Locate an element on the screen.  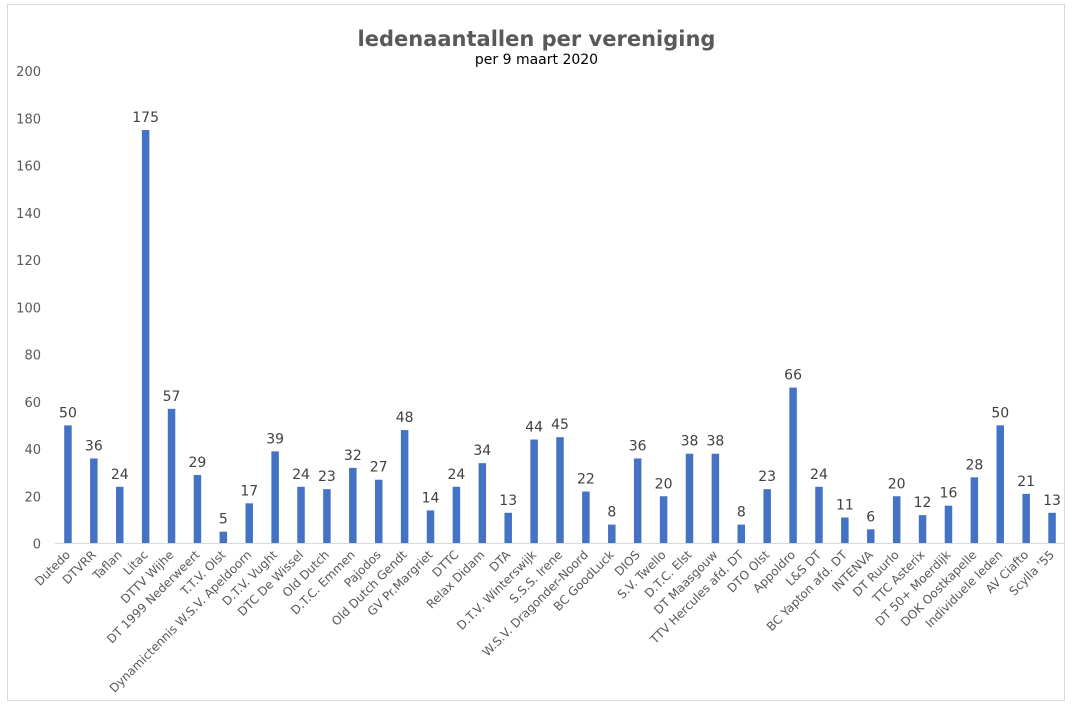
y-tick-label: 120 is located at coordinates (28, 261).